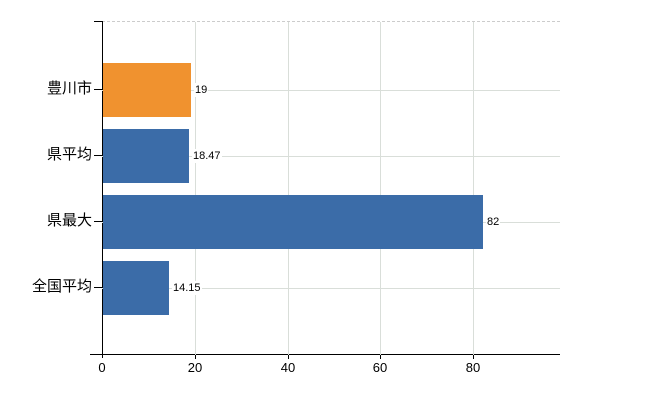  Describe the element at coordinates (69, 88) in the screenshot. I see `y-category-label: 豊川市` at that location.